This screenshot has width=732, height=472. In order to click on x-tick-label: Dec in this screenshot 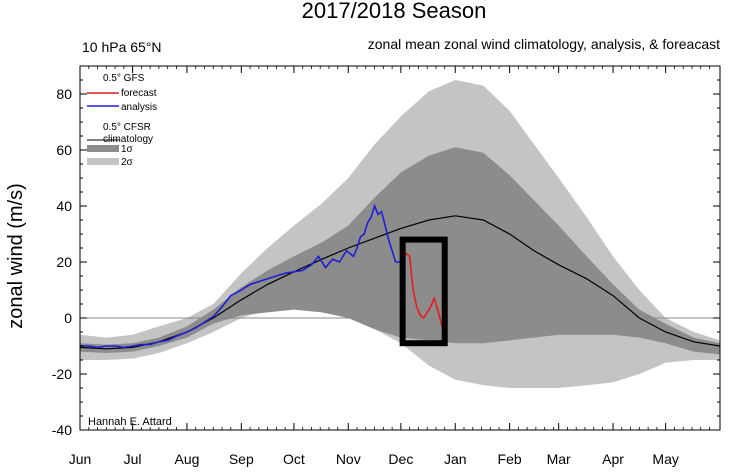, I will do `click(400, 459)`.